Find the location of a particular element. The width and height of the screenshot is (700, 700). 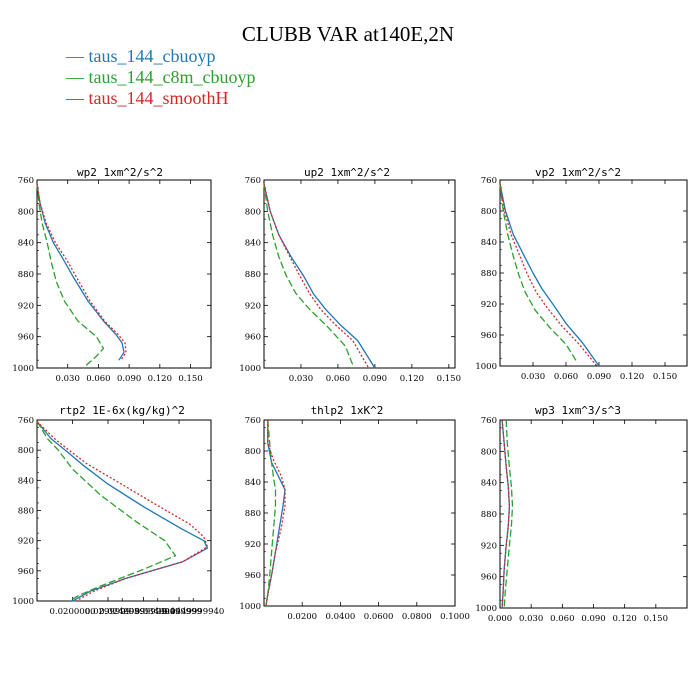

x-tick-label: 0.000 is located at coordinates (500, 619).